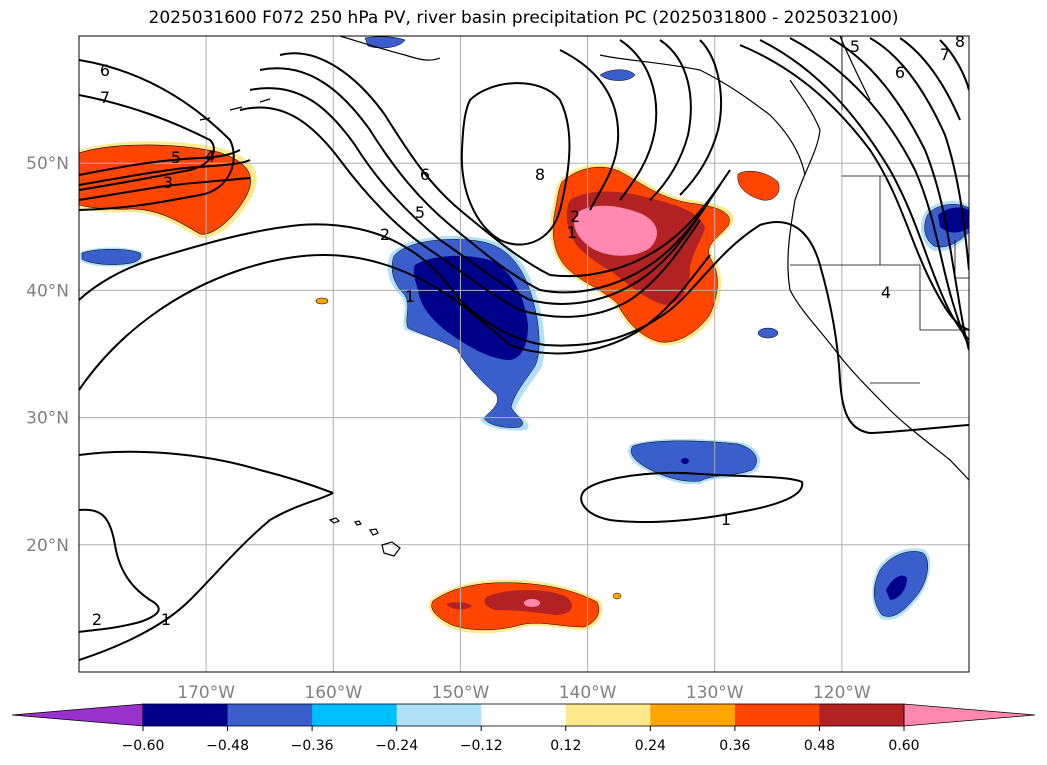 Image resolution: width=1047 pixels, height=765 pixels. I want to click on latitude-tick-label: 20°N, so click(47, 546).